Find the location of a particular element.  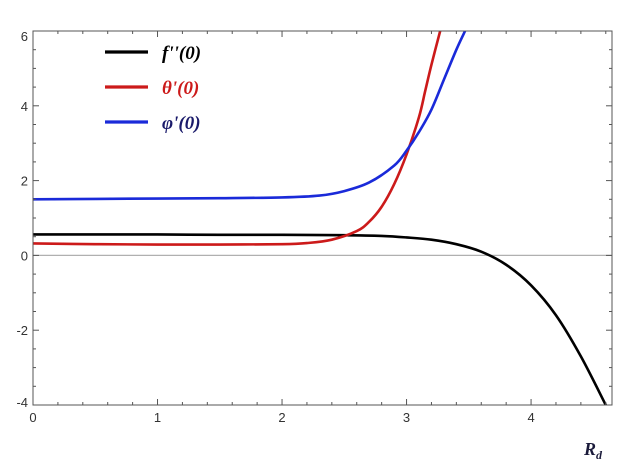

legend-item-phi-prime: φ'(0) is located at coordinates (153, 123).